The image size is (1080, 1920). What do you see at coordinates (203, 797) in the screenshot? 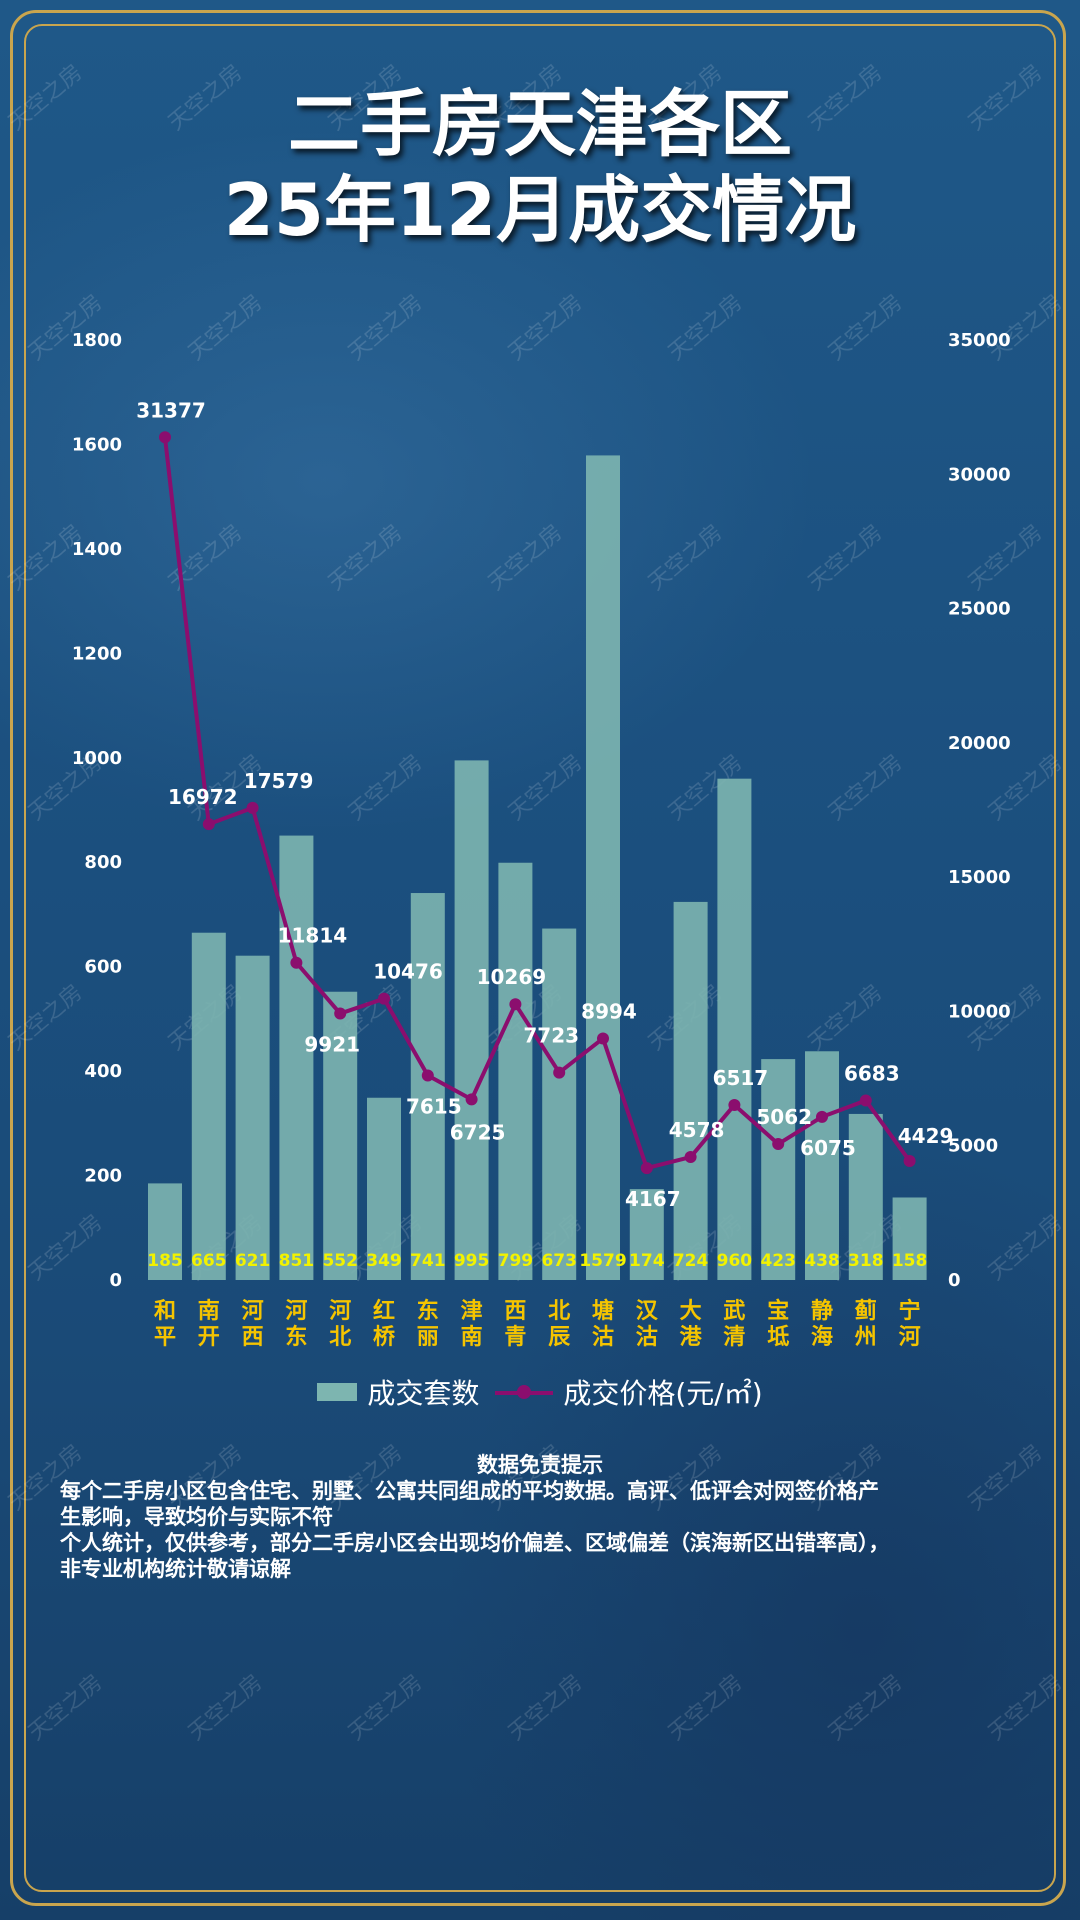
I see `price-value-label: 16972` at bounding box center [203, 797].